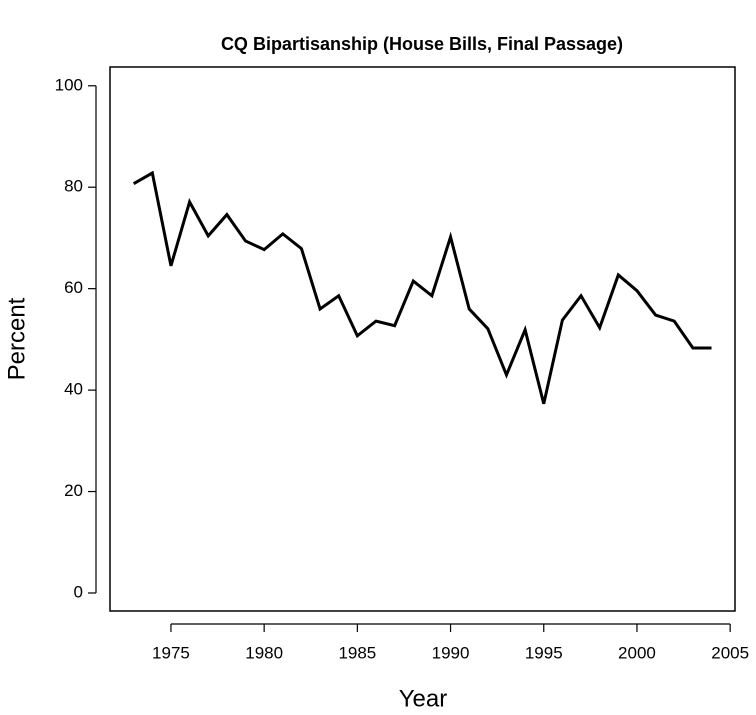 This screenshot has width=756, height=715. I want to click on y-tick-label: 40, so click(73, 389).